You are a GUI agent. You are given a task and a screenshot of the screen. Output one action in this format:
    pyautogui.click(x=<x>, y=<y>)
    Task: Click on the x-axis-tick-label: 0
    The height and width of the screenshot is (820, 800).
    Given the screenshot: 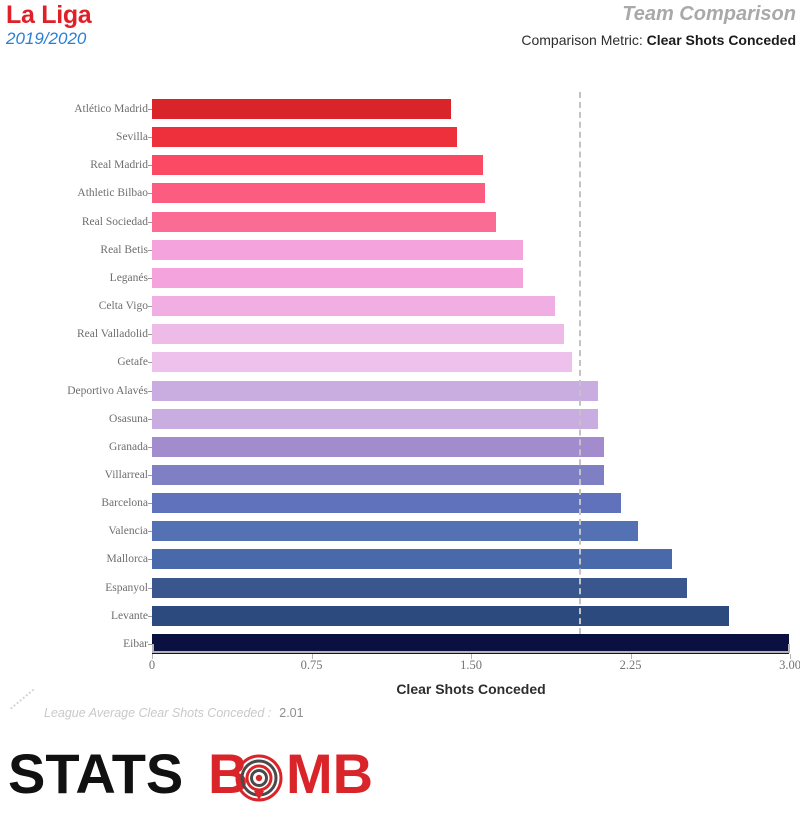 What is the action you would take?
    pyautogui.click(x=152, y=665)
    